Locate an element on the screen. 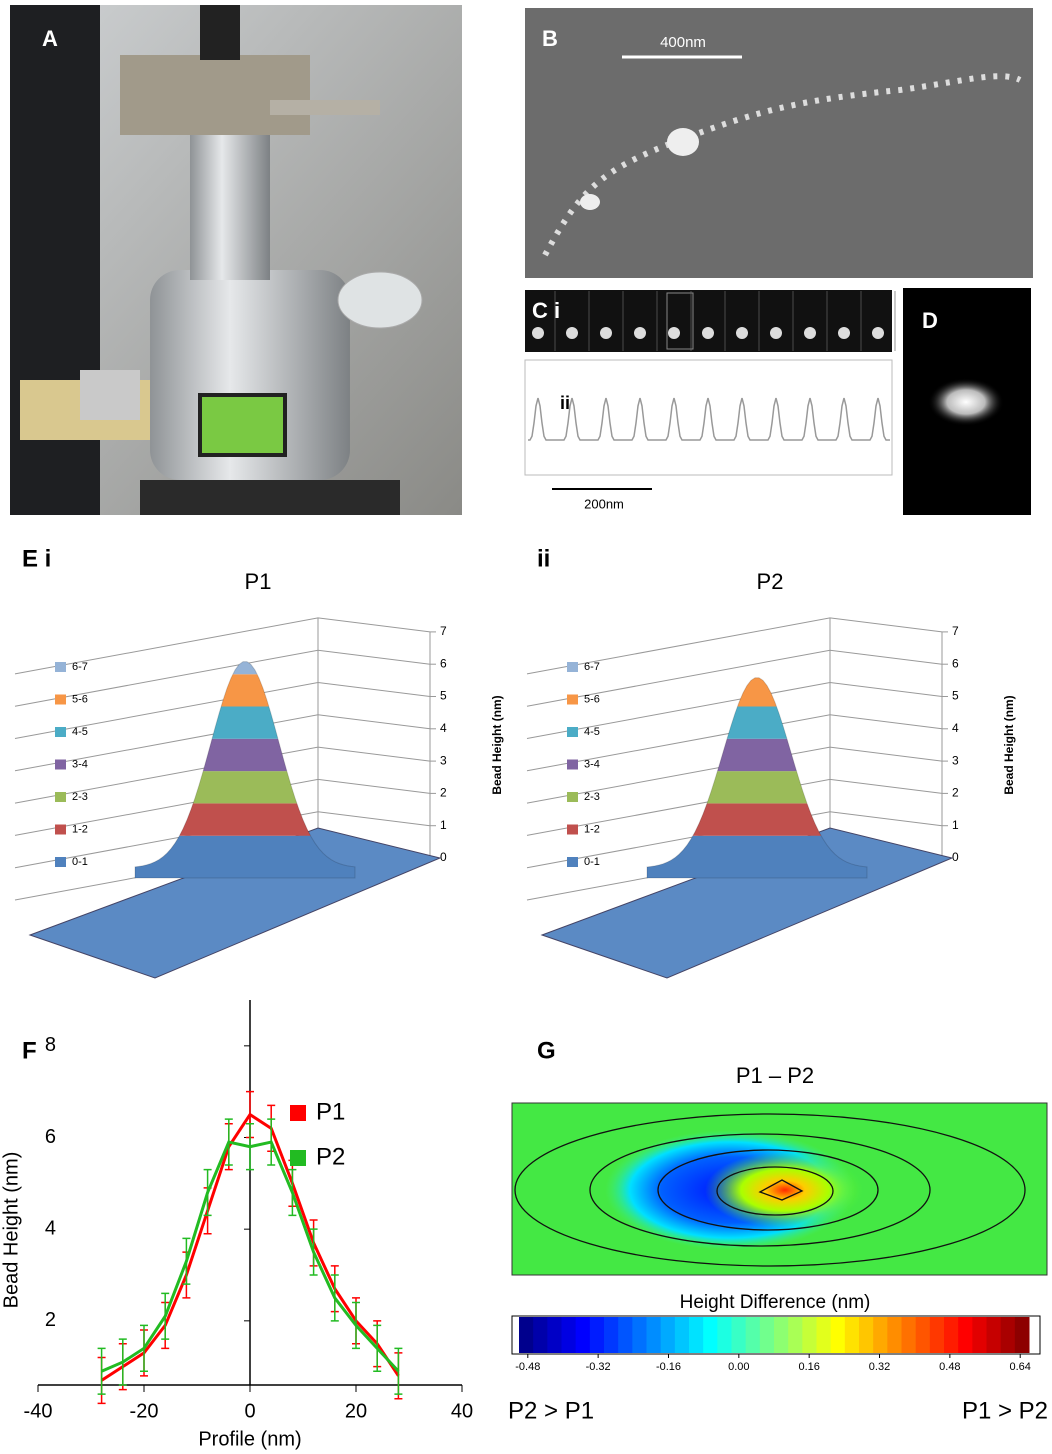 This screenshot has height=1454, width=1052. x-tick-label: 0 is located at coordinates (249, 1411).